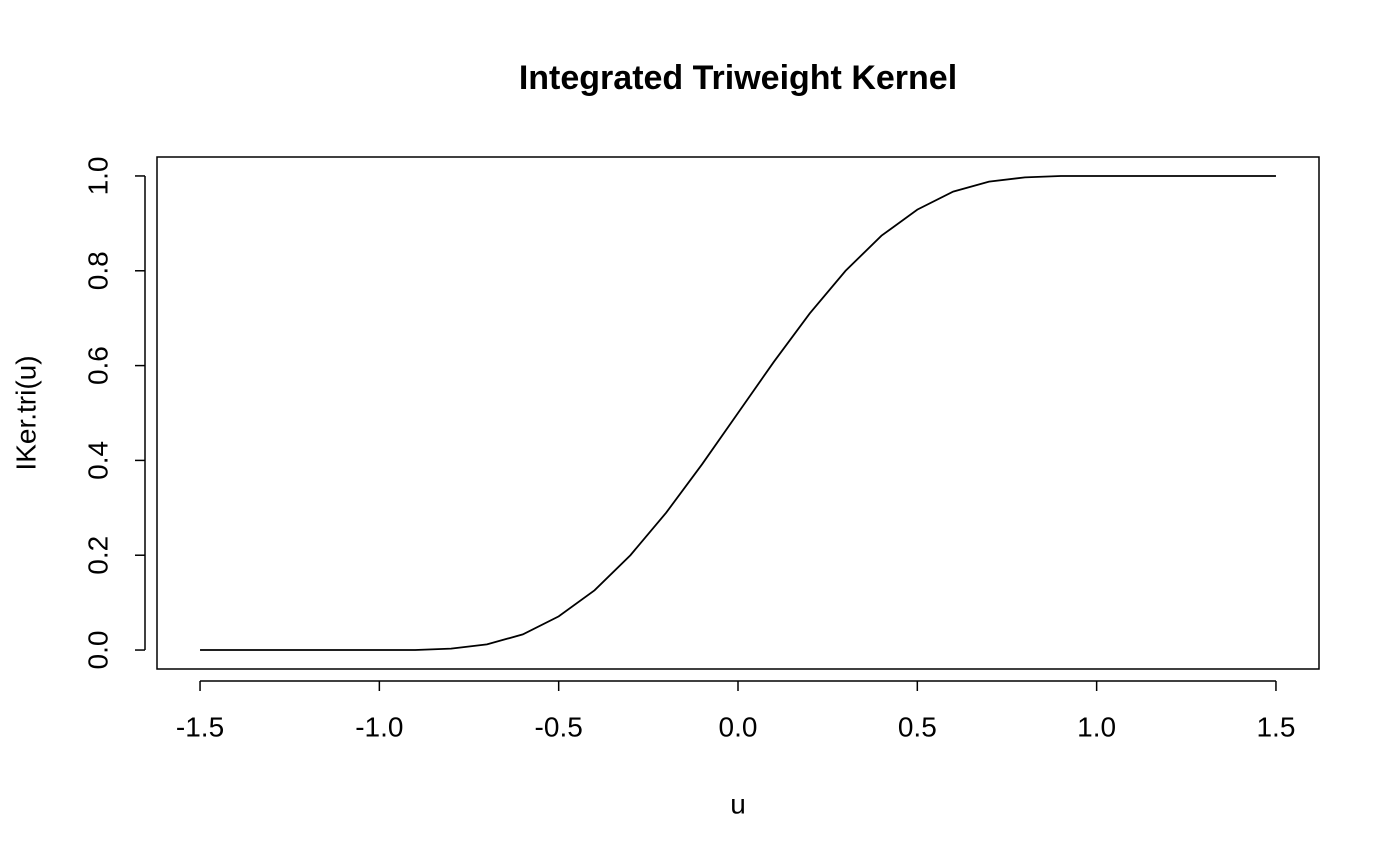  What do you see at coordinates (738, 78) in the screenshot?
I see `chart-title: Integrated Triweight Kernel` at bounding box center [738, 78].